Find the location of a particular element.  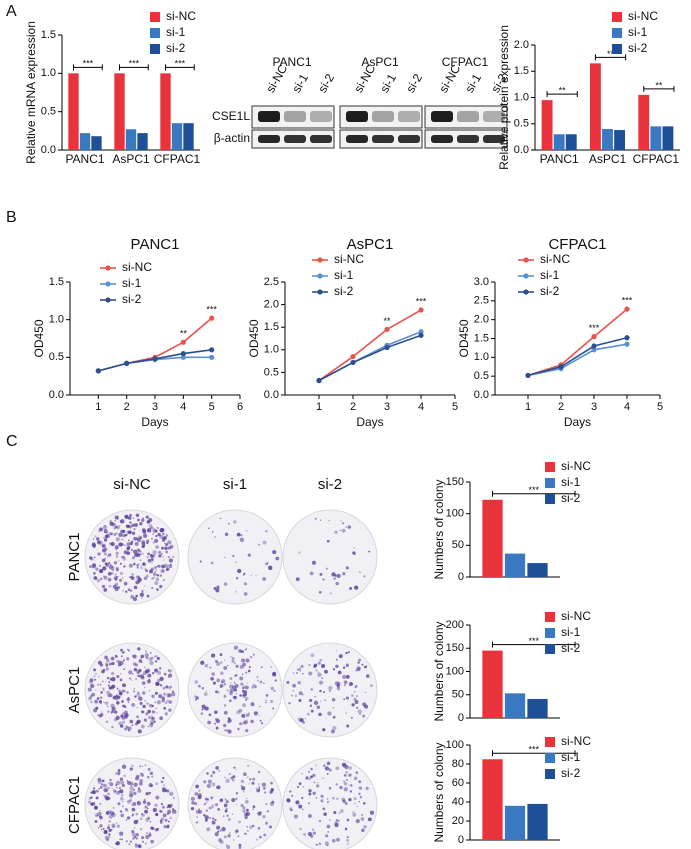

y-tick-label: 1.5 is located at coordinates (521, 71).